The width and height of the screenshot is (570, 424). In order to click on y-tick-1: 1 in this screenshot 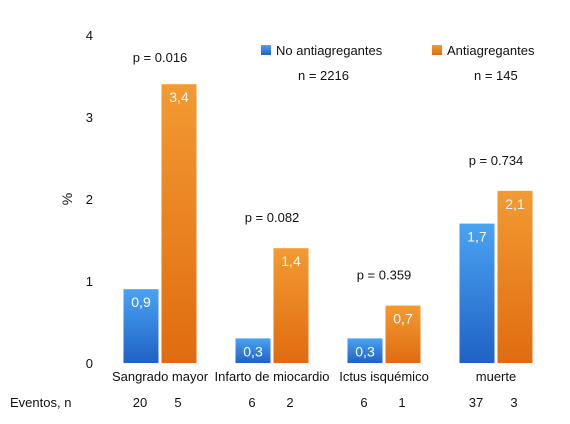, I will do `click(89, 281)`.